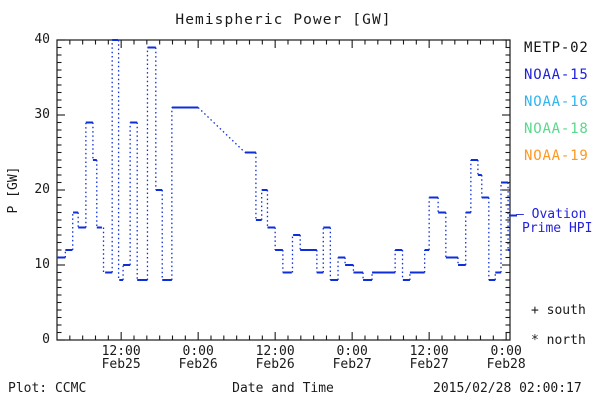 The width and height of the screenshot is (600, 400). Describe the element at coordinates (556, 48) in the screenshot. I see `legend-item-metp-02: METP-02` at that location.